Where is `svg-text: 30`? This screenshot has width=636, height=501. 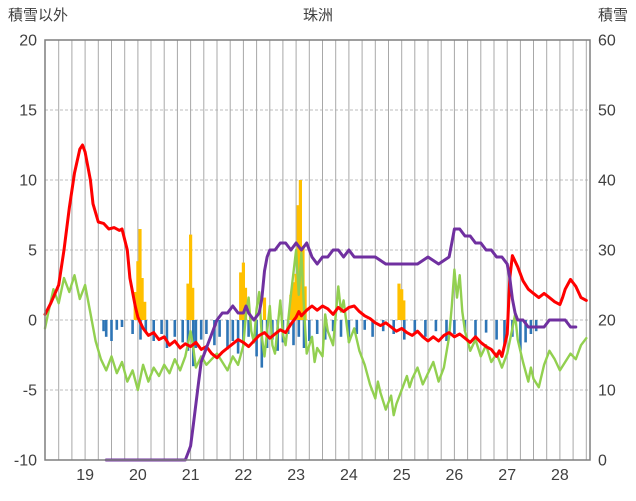 svg-text: 30 is located at coordinates (607, 251).